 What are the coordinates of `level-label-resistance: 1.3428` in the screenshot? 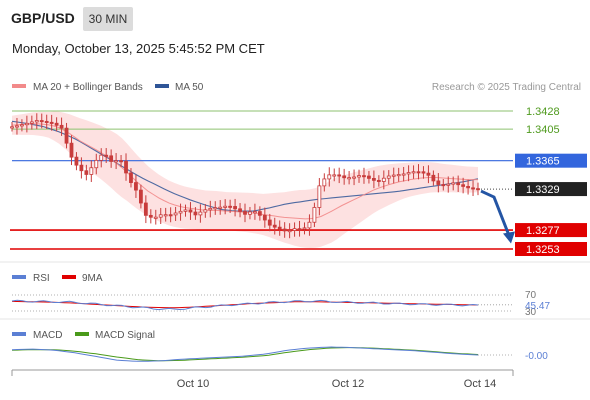 It's located at (543, 112).